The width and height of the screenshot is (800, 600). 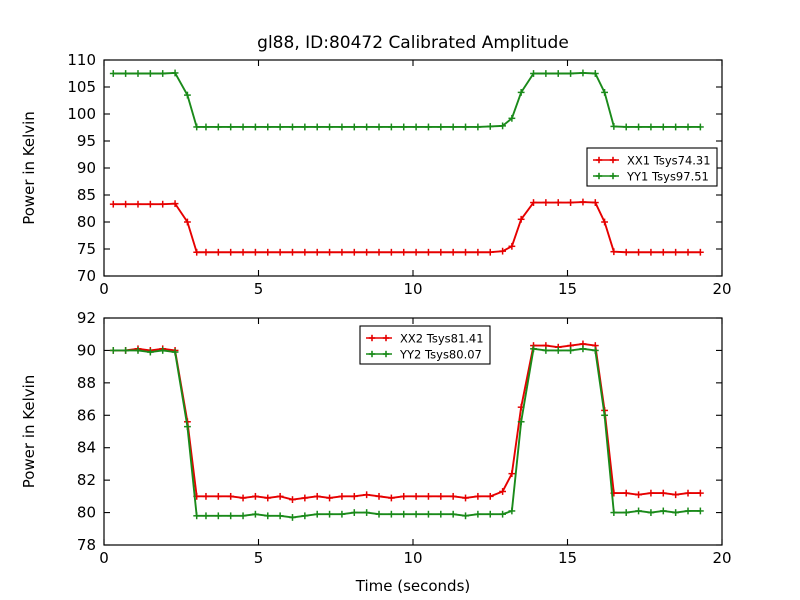 What do you see at coordinates (86, 249) in the screenshot?
I see `yticklabel-top-1: 75` at bounding box center [86, 249].